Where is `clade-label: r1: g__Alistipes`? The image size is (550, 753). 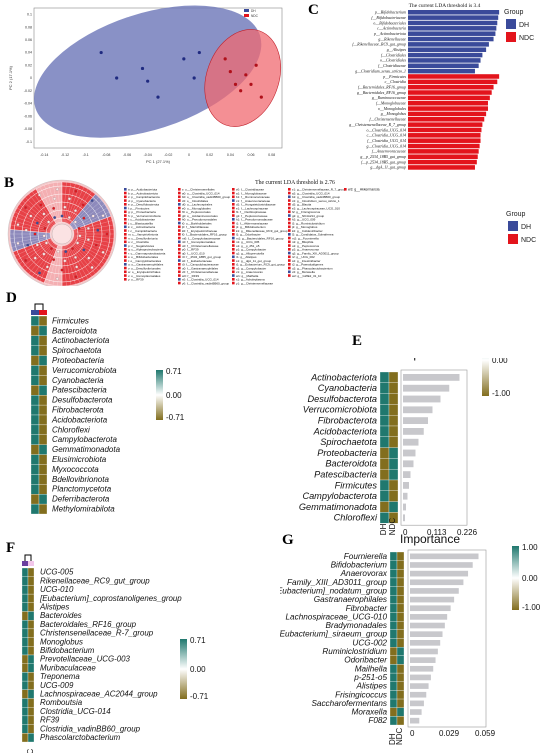
clade-label: r1: g__Alistipes is located at coordinates (246, 257).